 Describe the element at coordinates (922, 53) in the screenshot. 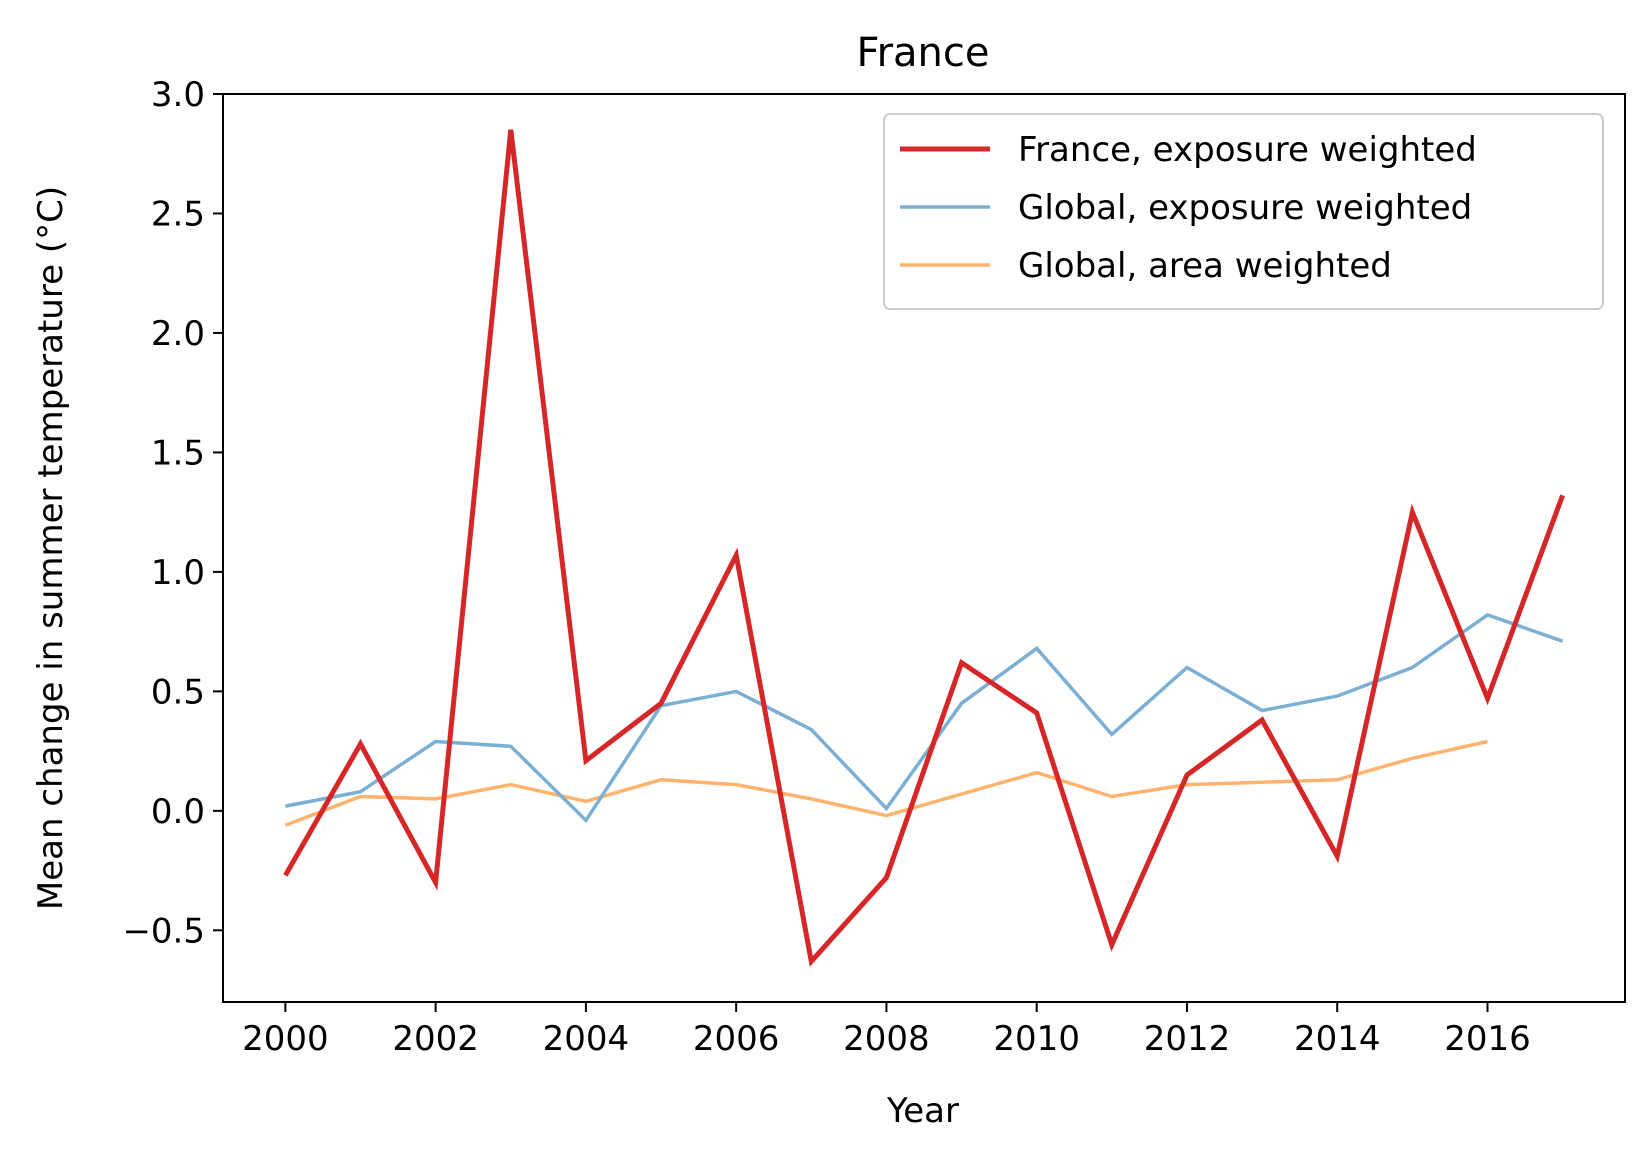

I see `chart-title: France` at that location.